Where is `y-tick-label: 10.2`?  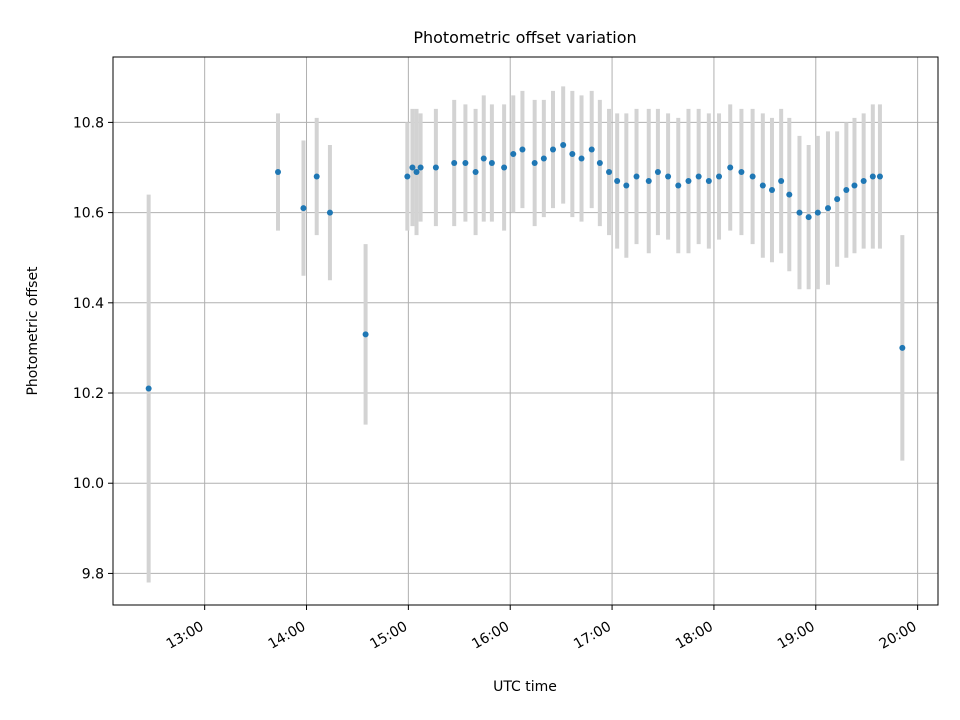 y-tick-label: 10.2 is located at coordinates (88, 394).